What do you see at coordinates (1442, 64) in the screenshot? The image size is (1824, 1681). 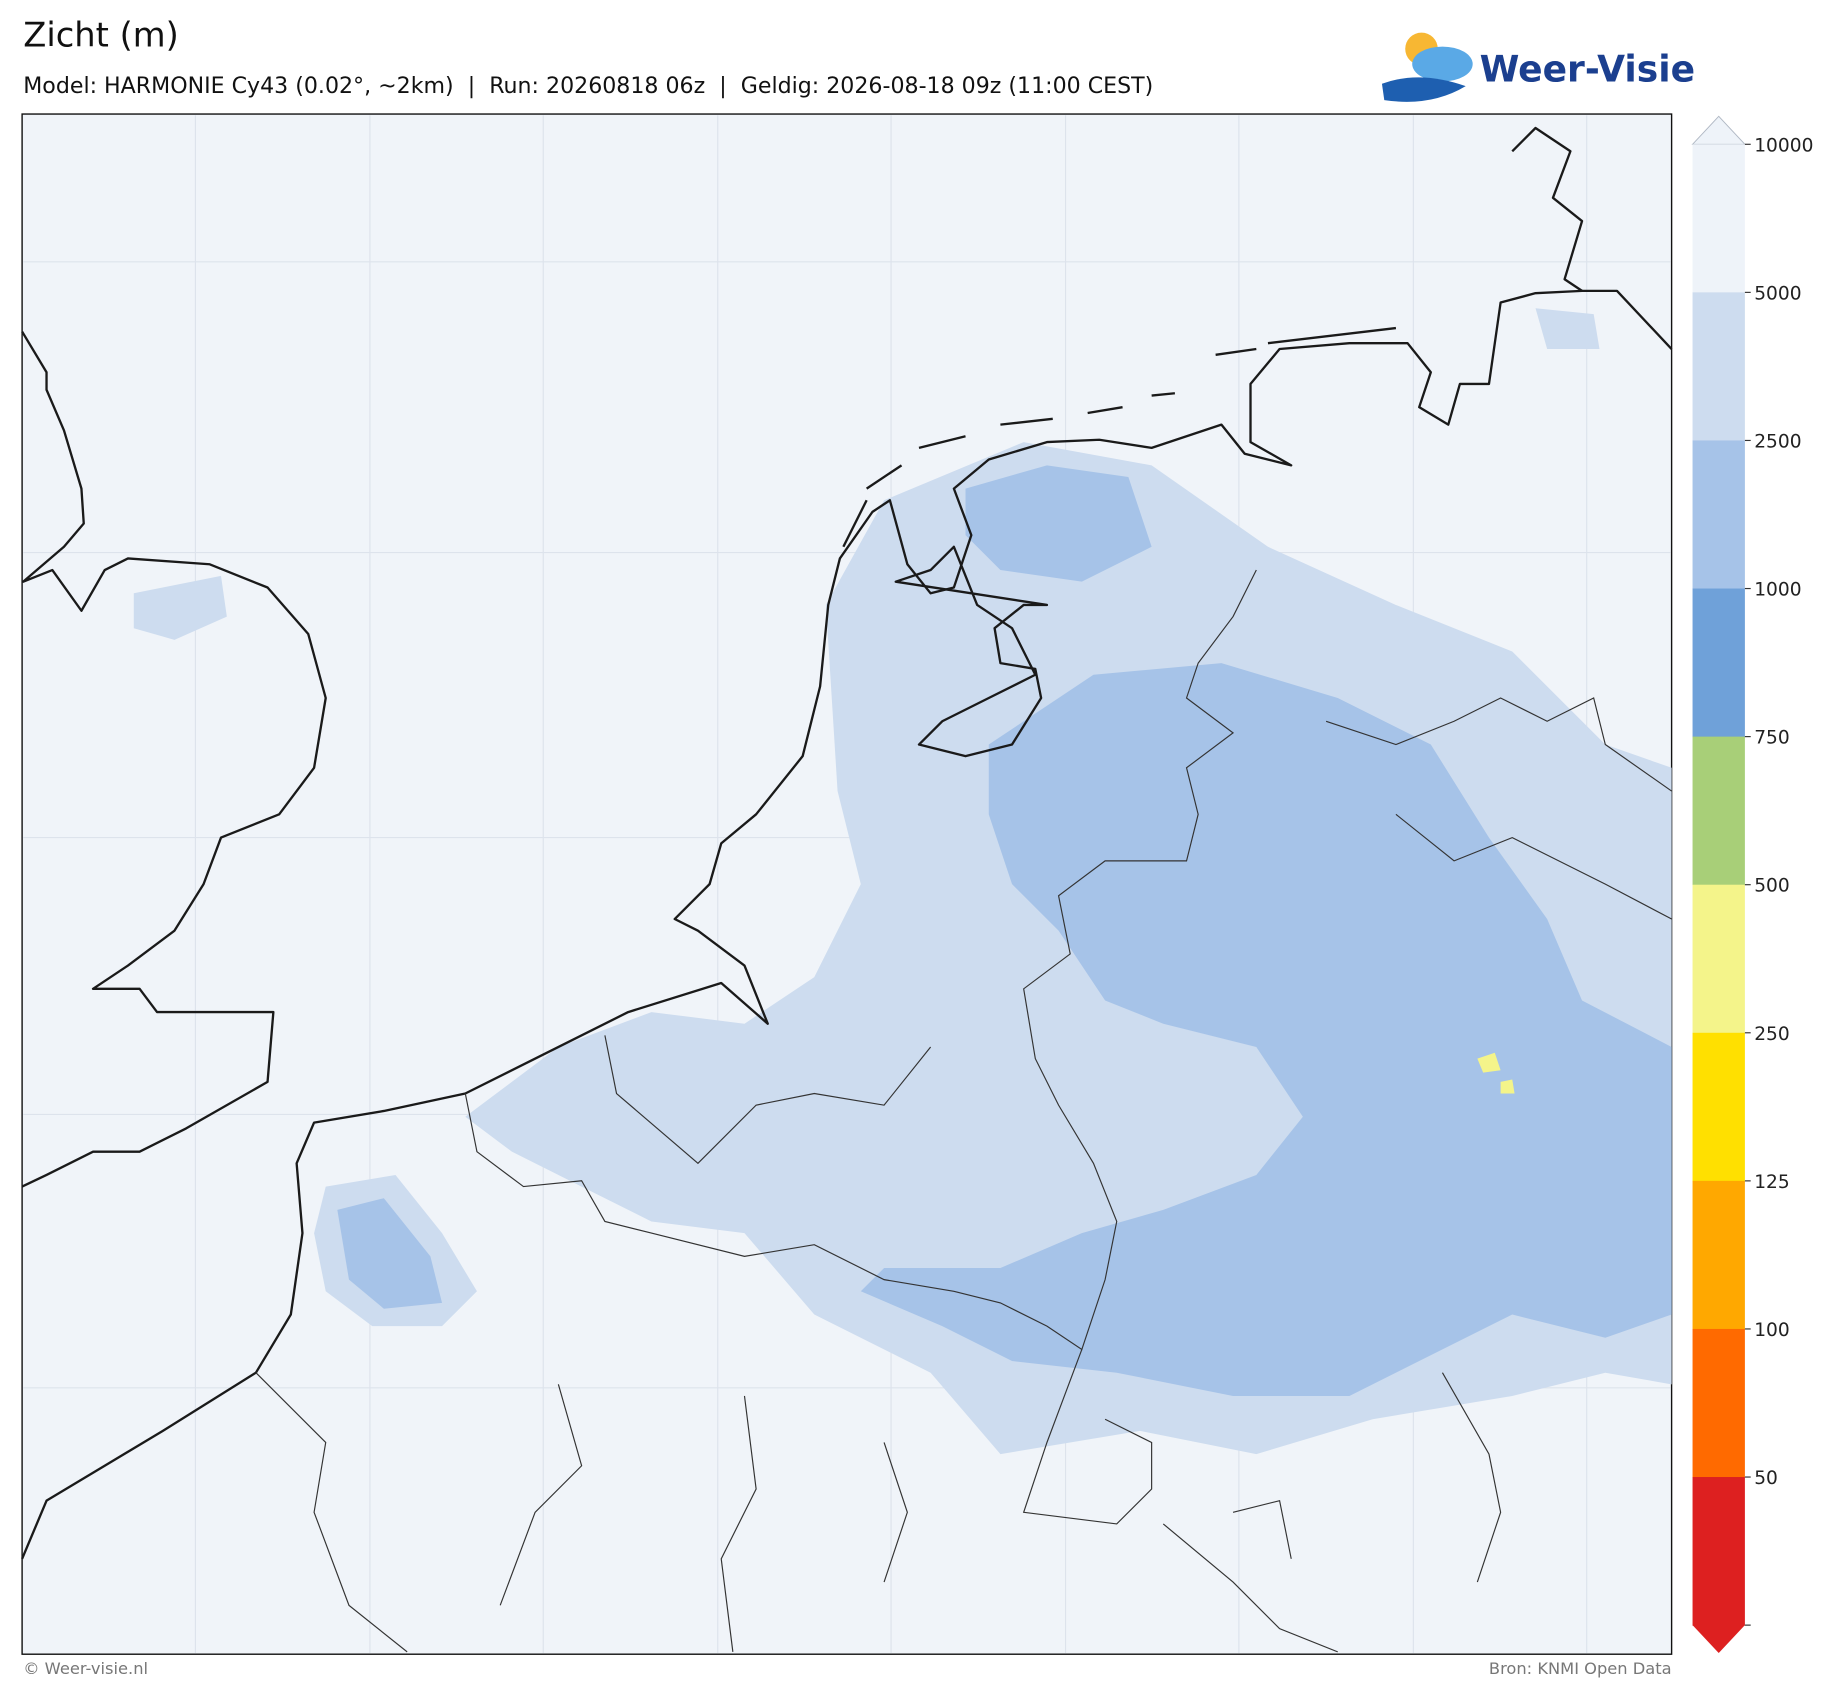 I see `logo-cloud` at bounding box center [1442, 64].